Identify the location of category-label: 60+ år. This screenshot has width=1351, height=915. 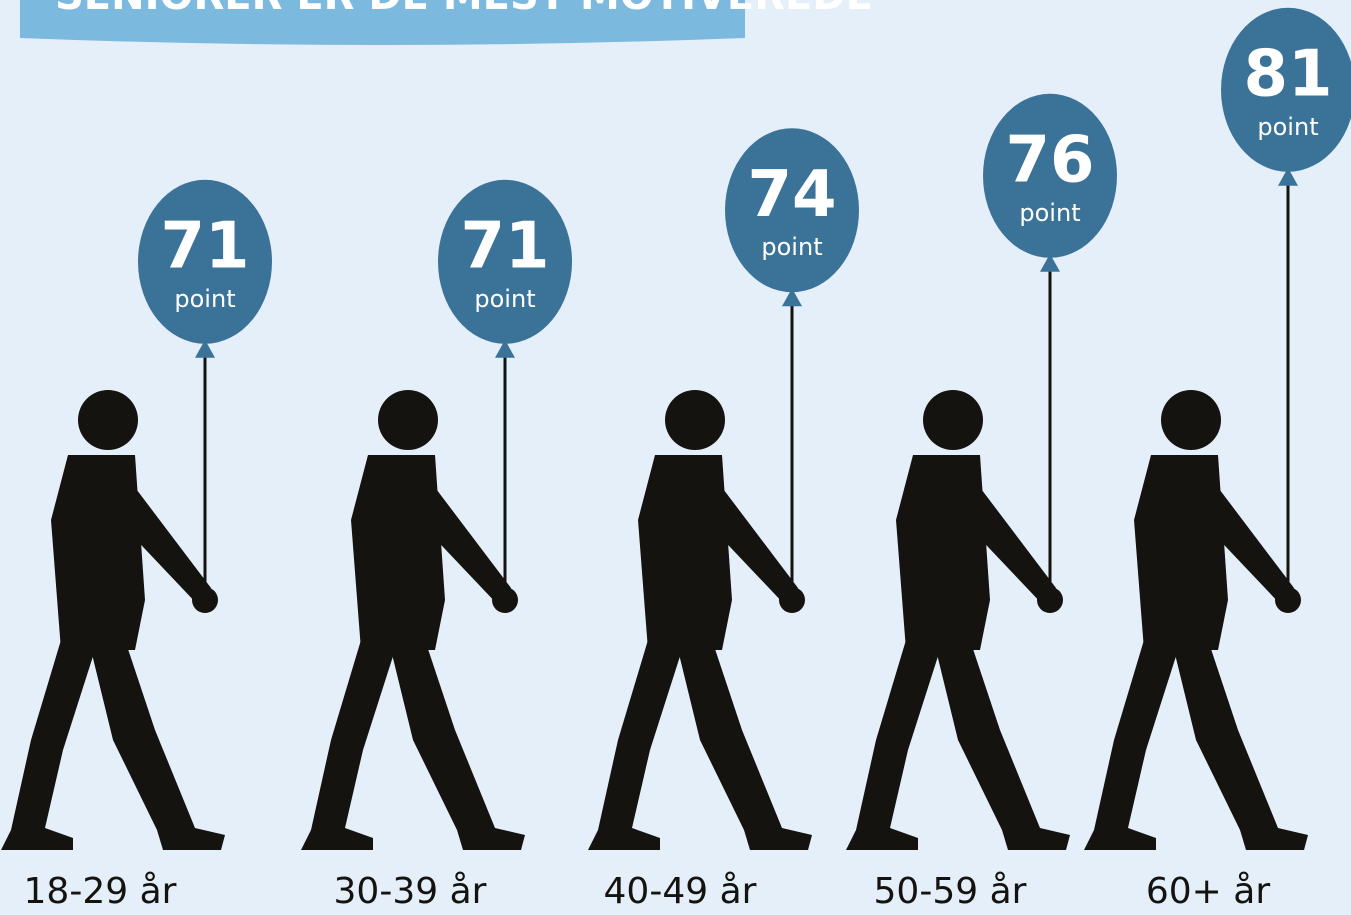
(1208, 891).